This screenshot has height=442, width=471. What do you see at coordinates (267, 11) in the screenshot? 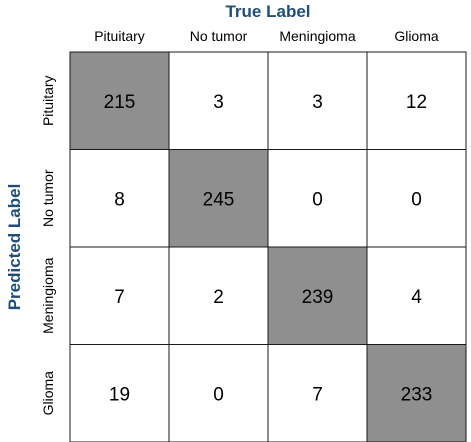
I see `x-axis-title: True Label` at bounding box center [267, 11].